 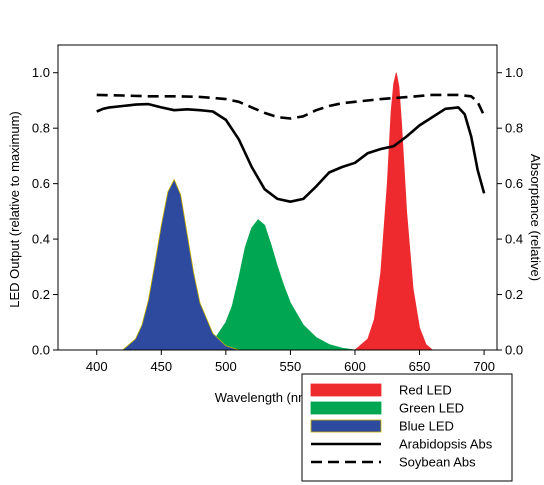 What do you see at coordinates (45, 211) in the screenshot?
I see `y-axis-left: 0.0 0.2 0.4 0.6 0.8 1.0` at bounding box center [45, 211].